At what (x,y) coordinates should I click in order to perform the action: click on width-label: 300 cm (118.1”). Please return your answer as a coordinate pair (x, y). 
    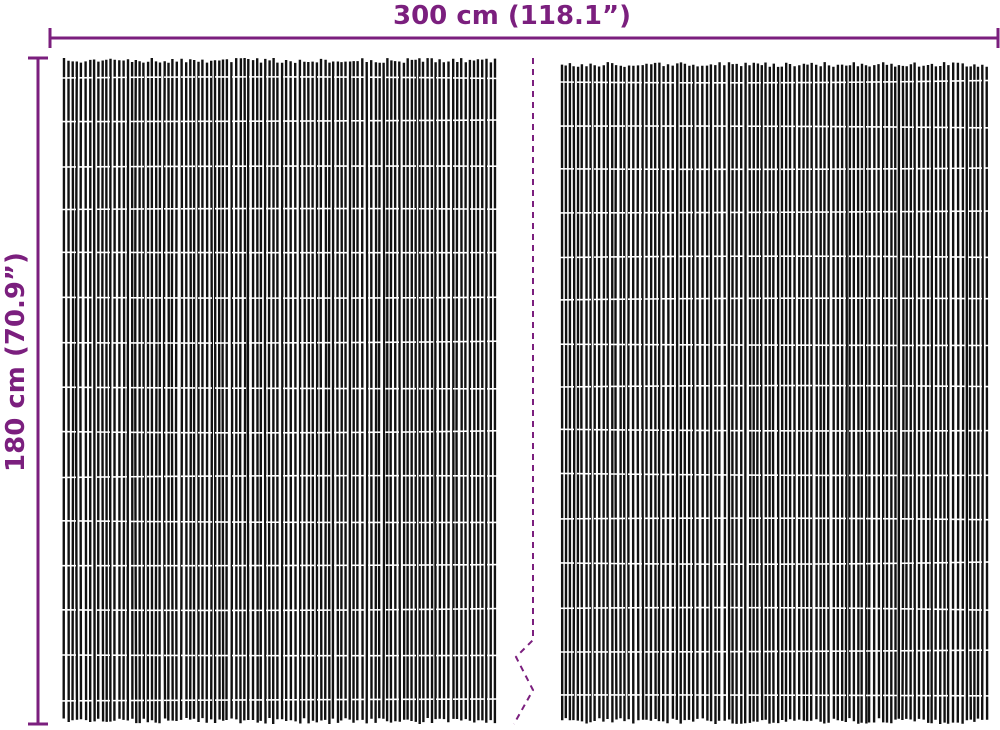
    Looking at the image, I should click on (512, 16).